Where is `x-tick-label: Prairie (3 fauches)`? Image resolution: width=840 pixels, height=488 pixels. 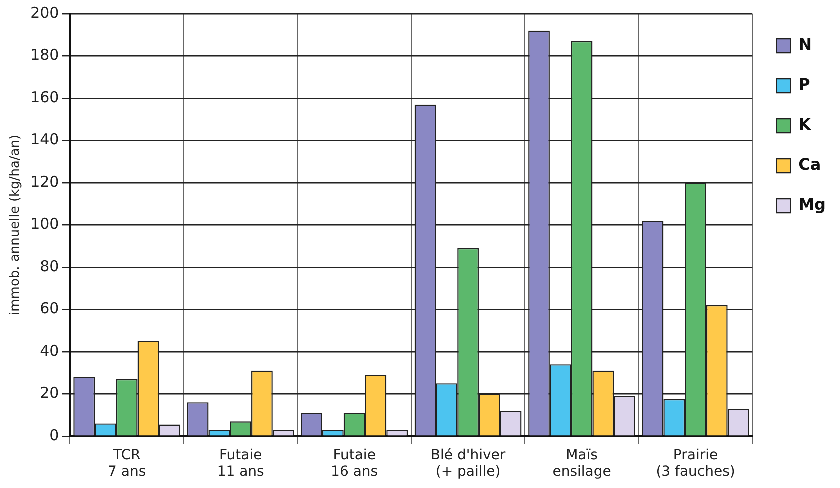
x-tick-label: Prairie (3 fauches) is located at coordinates (696, 463).